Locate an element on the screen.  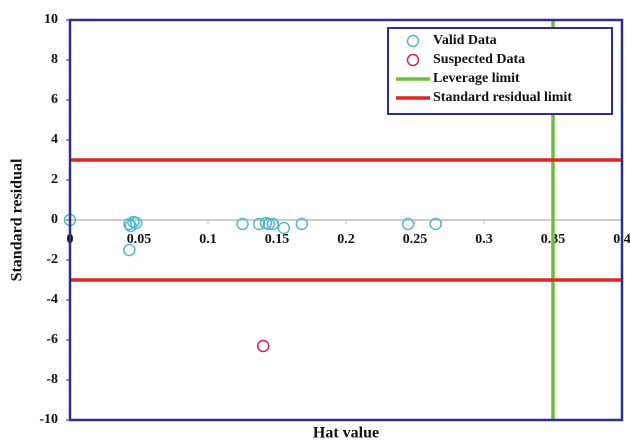
y-tick-label: 10 is located at coordinates (51, 19).